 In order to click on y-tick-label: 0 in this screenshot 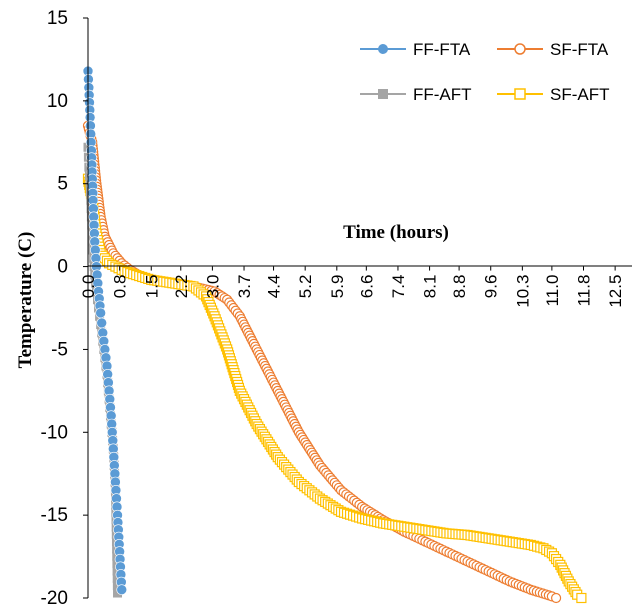, I will do `click(62, 267)`.